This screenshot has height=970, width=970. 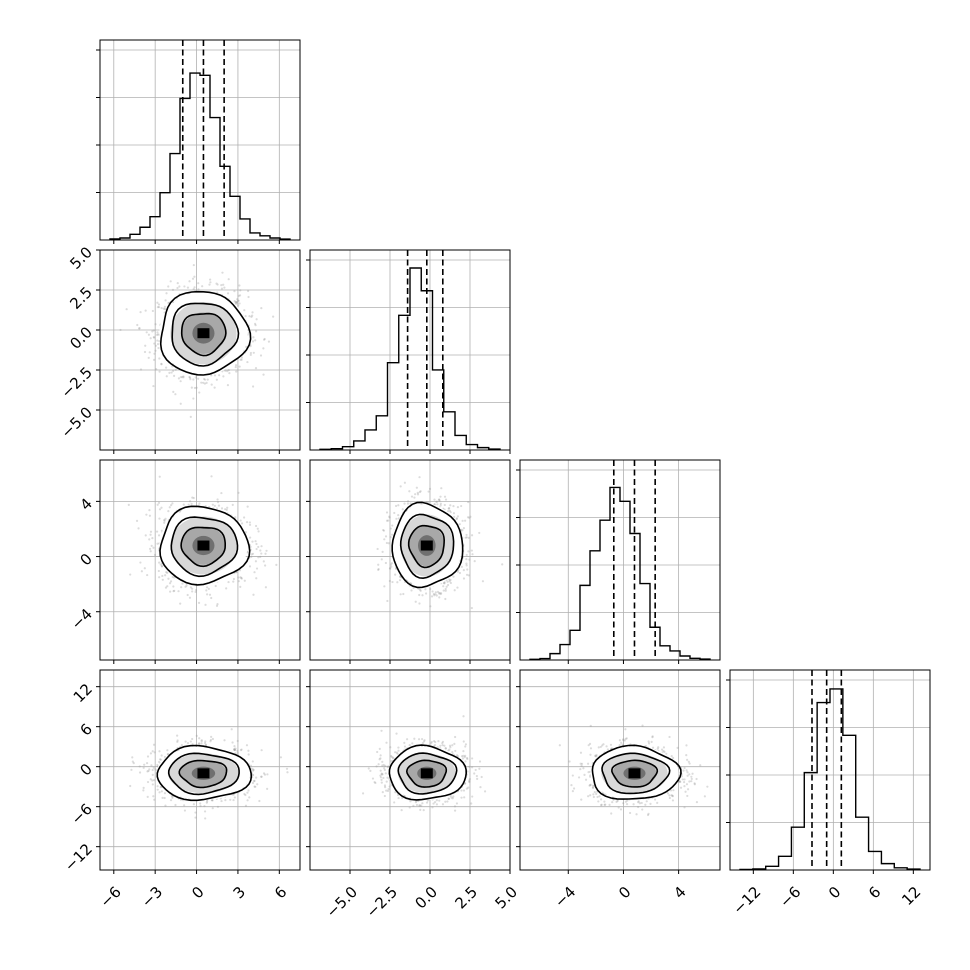 What do you see at coordinates (426, 546) in the screenshot?
I see `contour-line` at bounding box center [426, 546].